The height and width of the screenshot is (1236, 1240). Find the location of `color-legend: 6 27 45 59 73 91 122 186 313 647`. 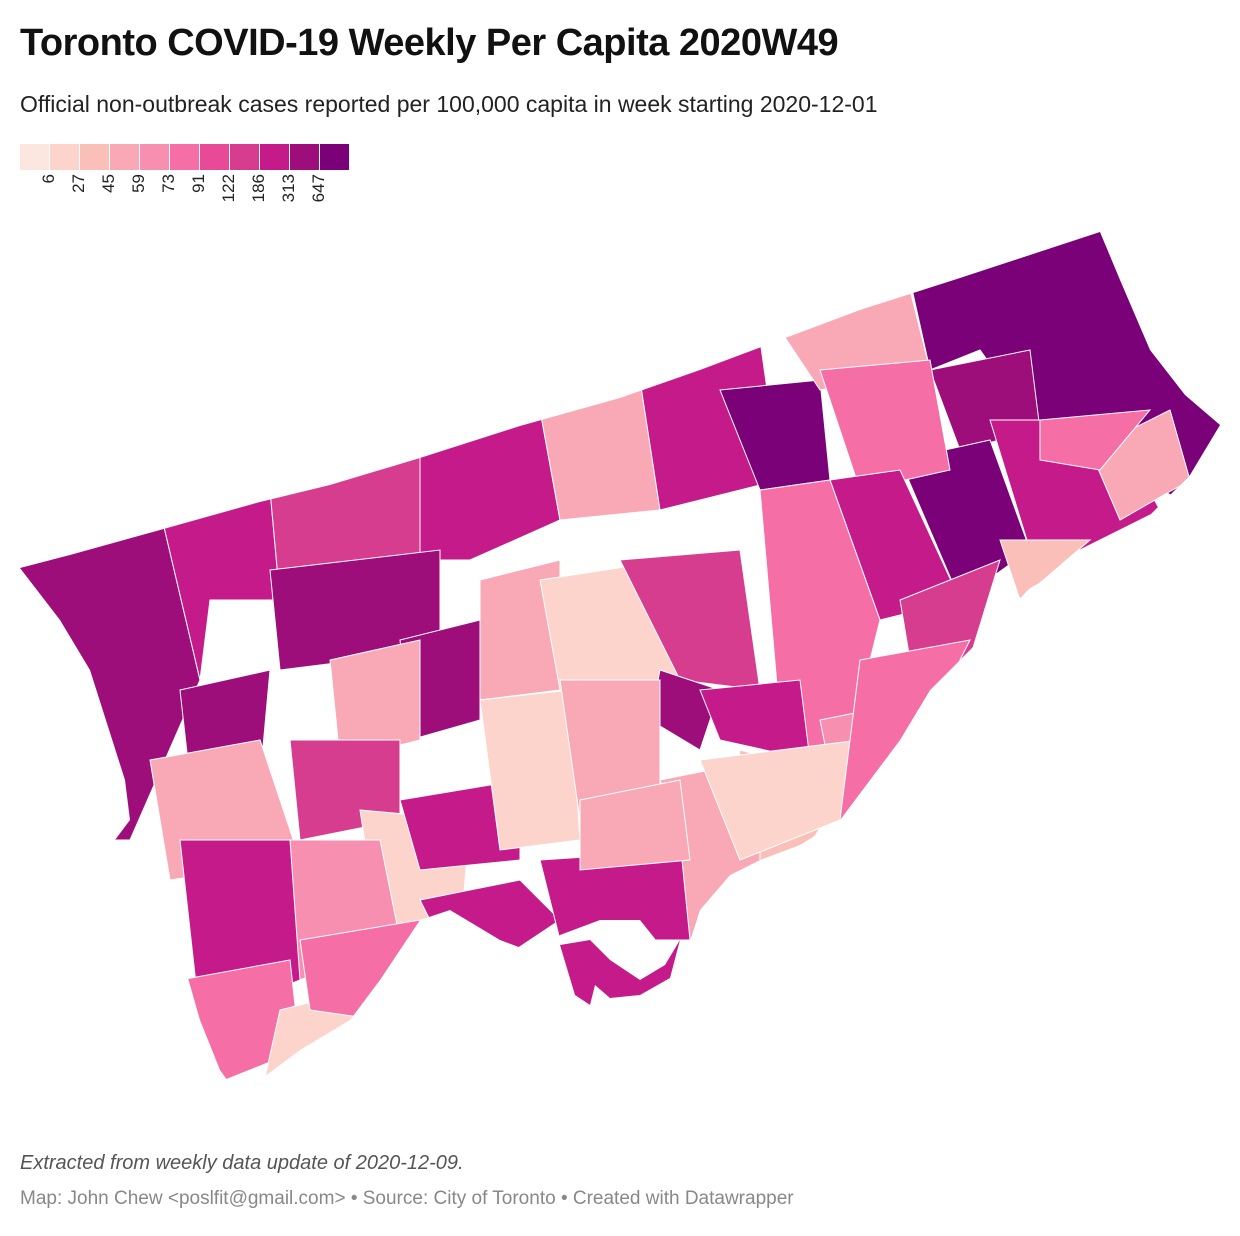

color-legend: 6 27 45 59 73 91 122 186 313 647 is located at coordinates (185, 187).